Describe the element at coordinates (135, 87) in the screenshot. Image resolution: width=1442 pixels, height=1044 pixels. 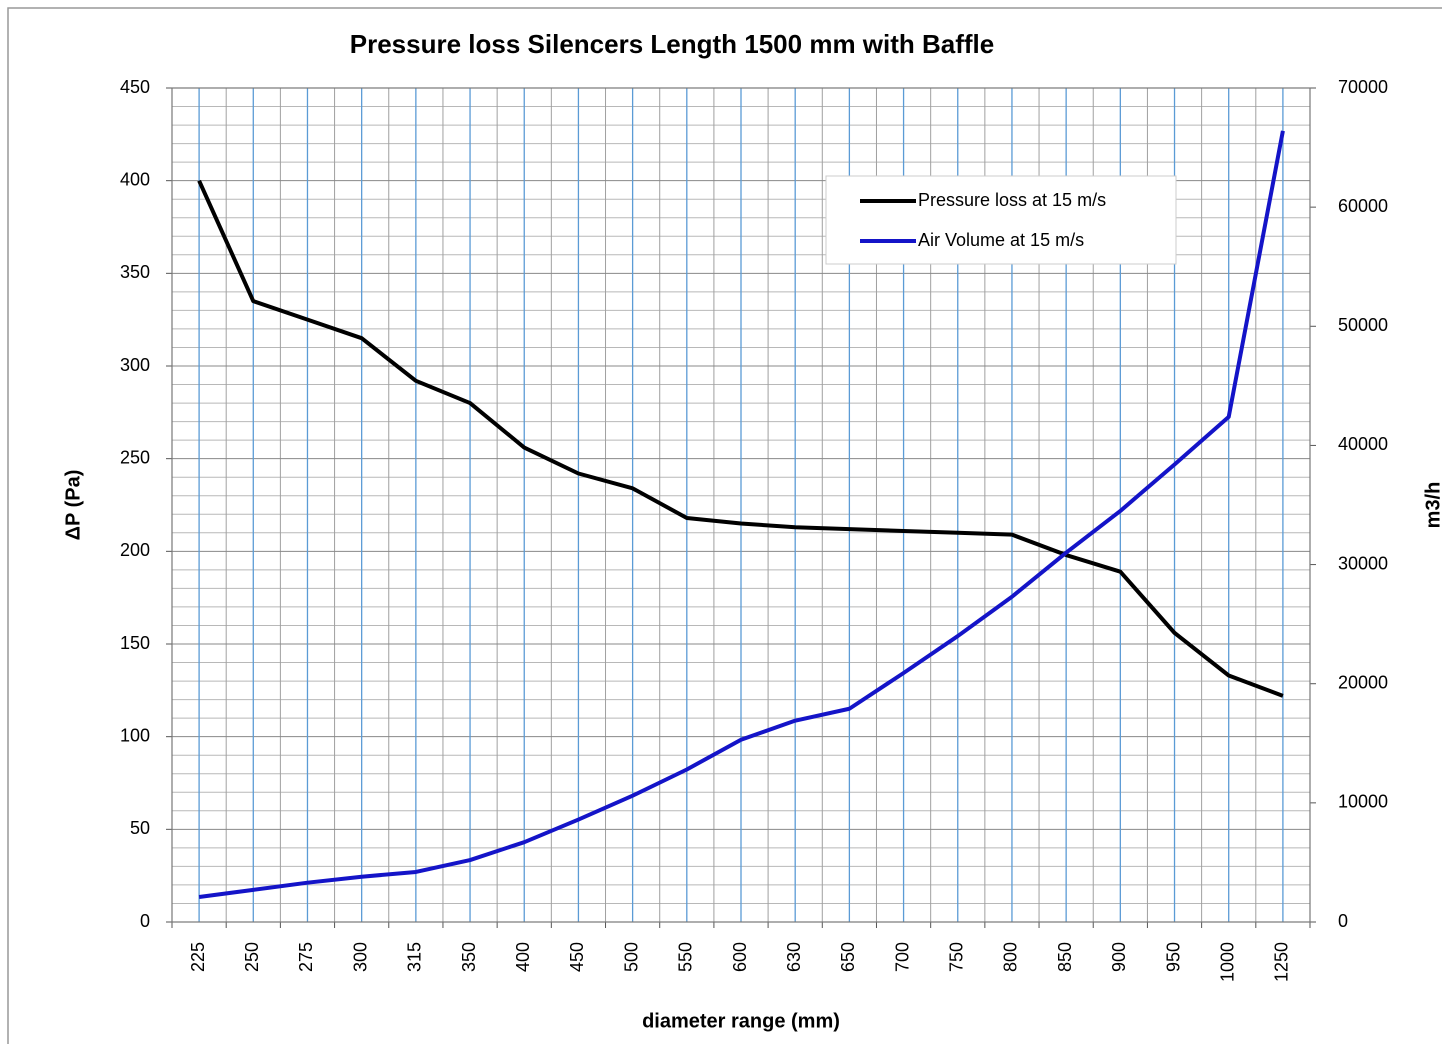
I see `y-tick-label: 450` at that location.